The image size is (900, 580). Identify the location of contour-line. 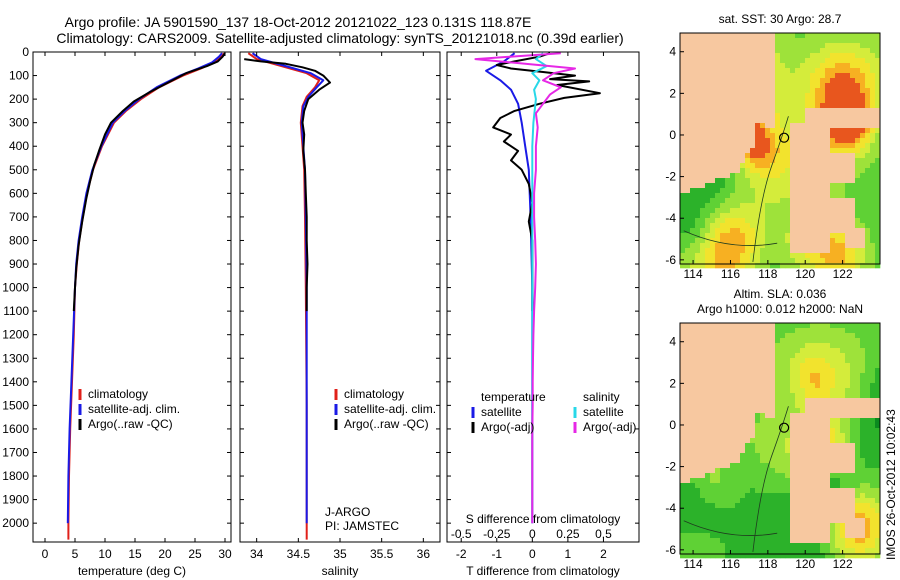
(730, 238).